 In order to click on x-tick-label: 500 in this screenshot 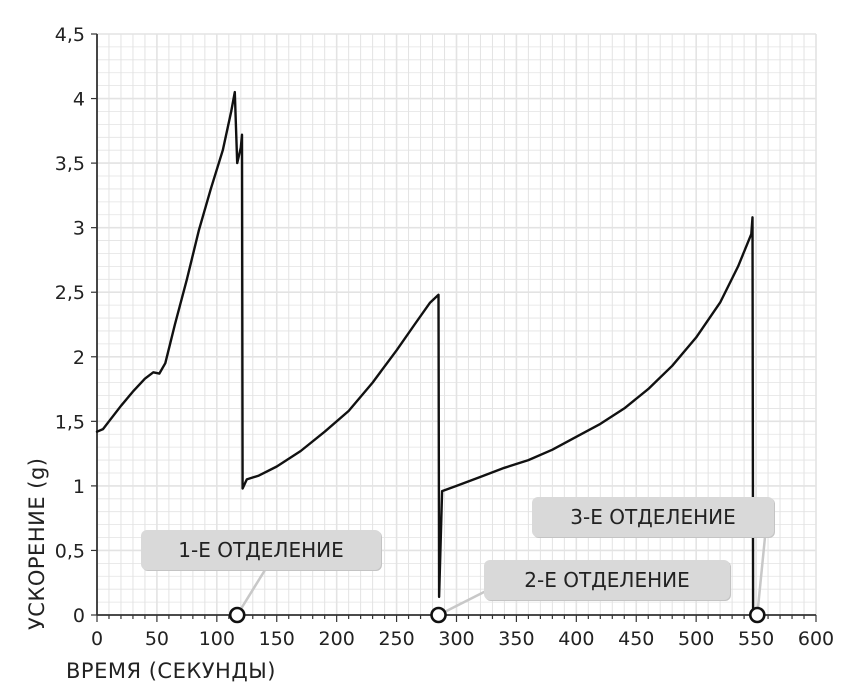, I will do `click(696, 639)`.